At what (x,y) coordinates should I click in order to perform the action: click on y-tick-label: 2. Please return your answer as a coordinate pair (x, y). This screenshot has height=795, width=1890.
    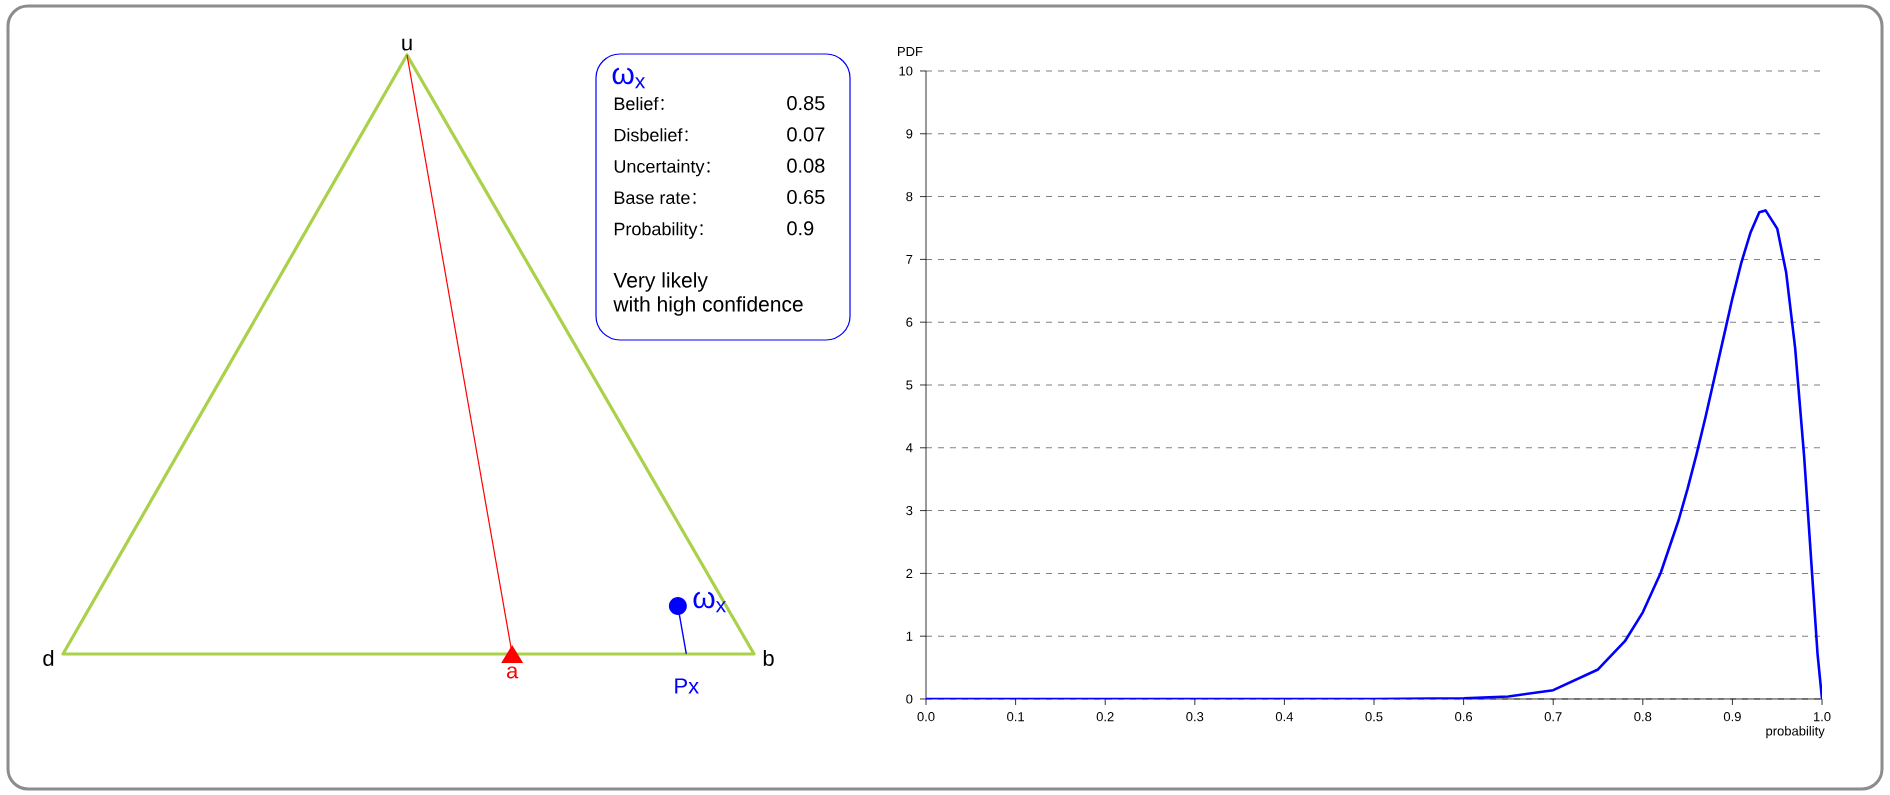
    Looking at the image, I should click on (909, 573).